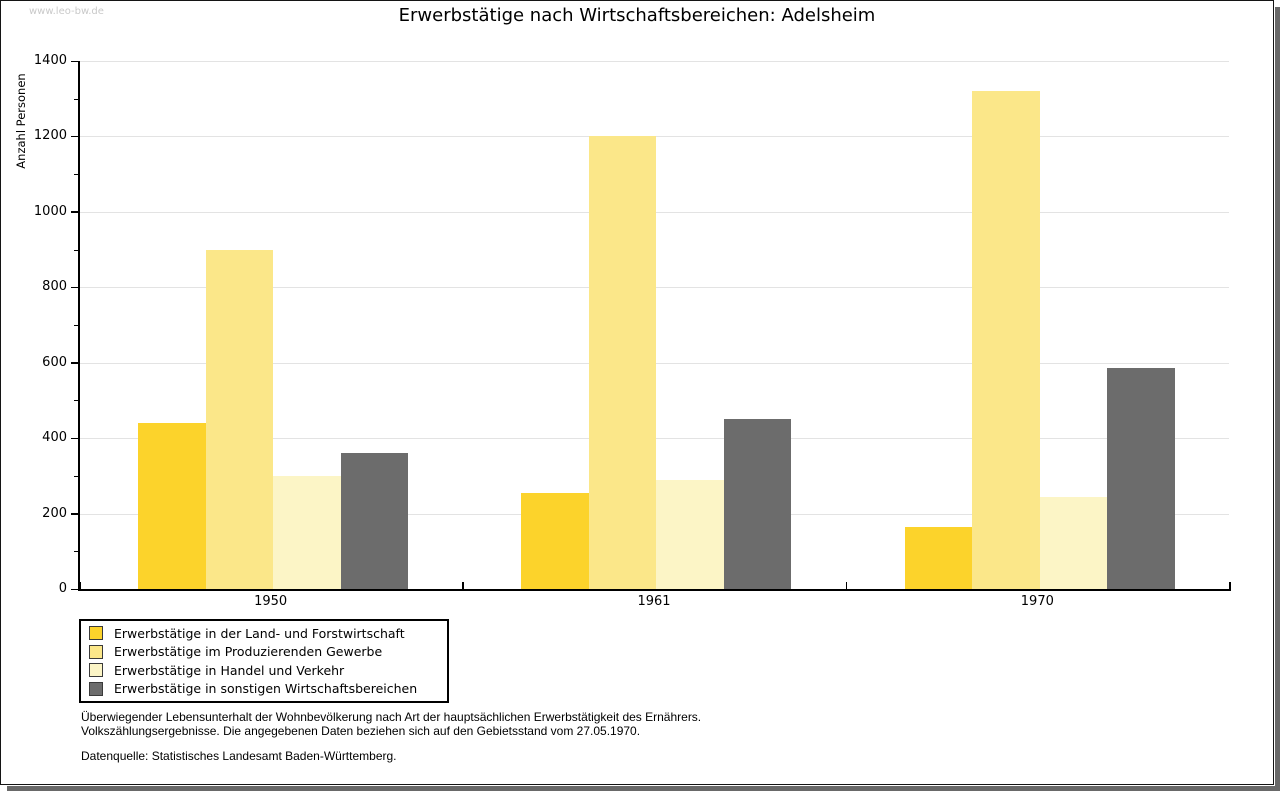  What do you see at coordinates (641, 788) in the screenshot?
I see `frame-shadow-bottom` at bounding box center [641, 788].